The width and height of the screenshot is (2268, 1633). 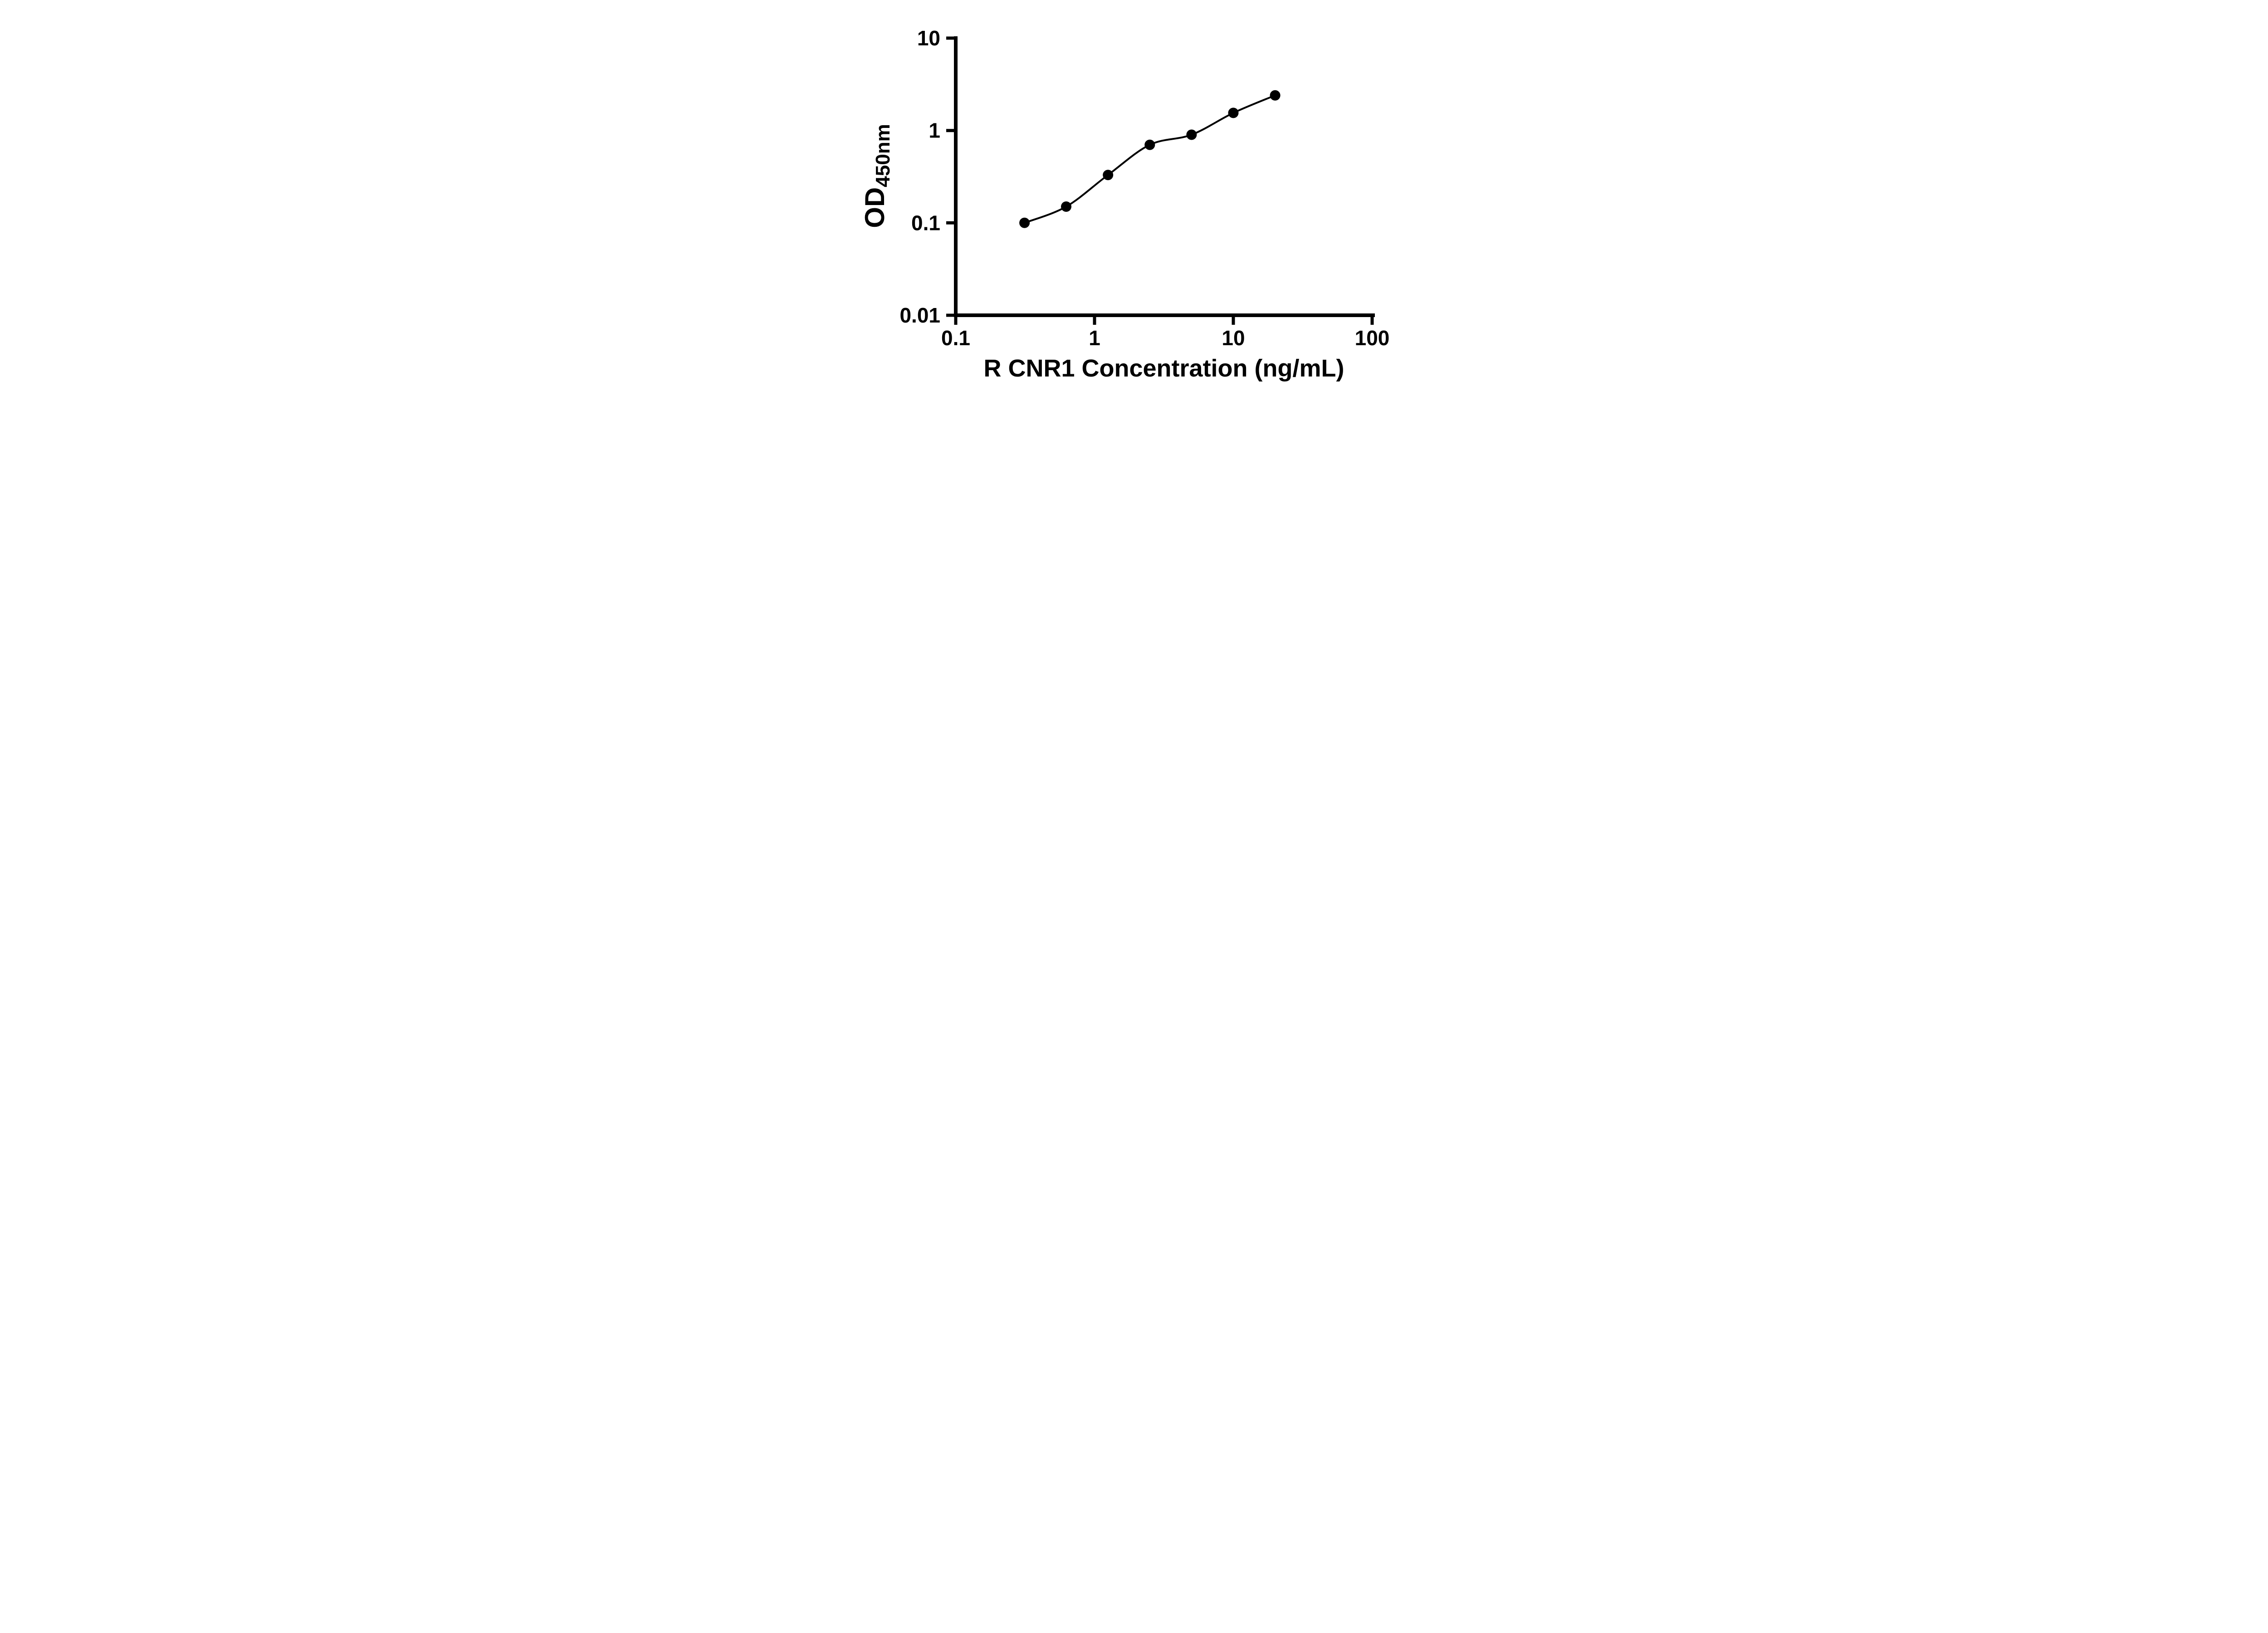 What do you see at coordinates (920, 315) in the screenshot?
I see `y-tick-label: 0.01` at bounding box center [920, 315].